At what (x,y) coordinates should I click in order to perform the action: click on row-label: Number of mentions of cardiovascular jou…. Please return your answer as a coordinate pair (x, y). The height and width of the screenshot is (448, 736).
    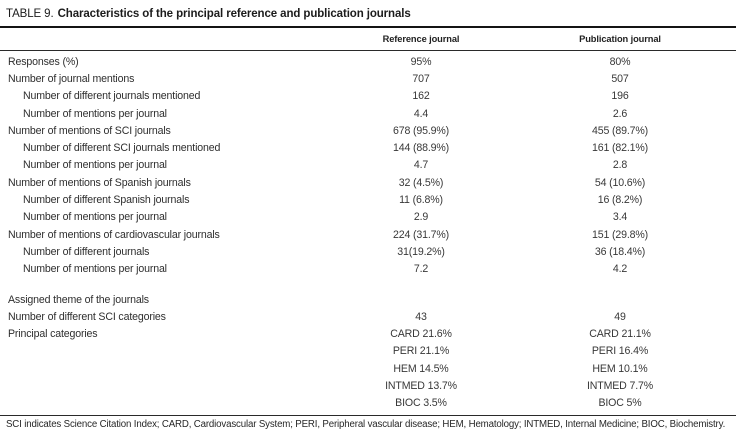
    Looking at the image, I should click on (114, 234).